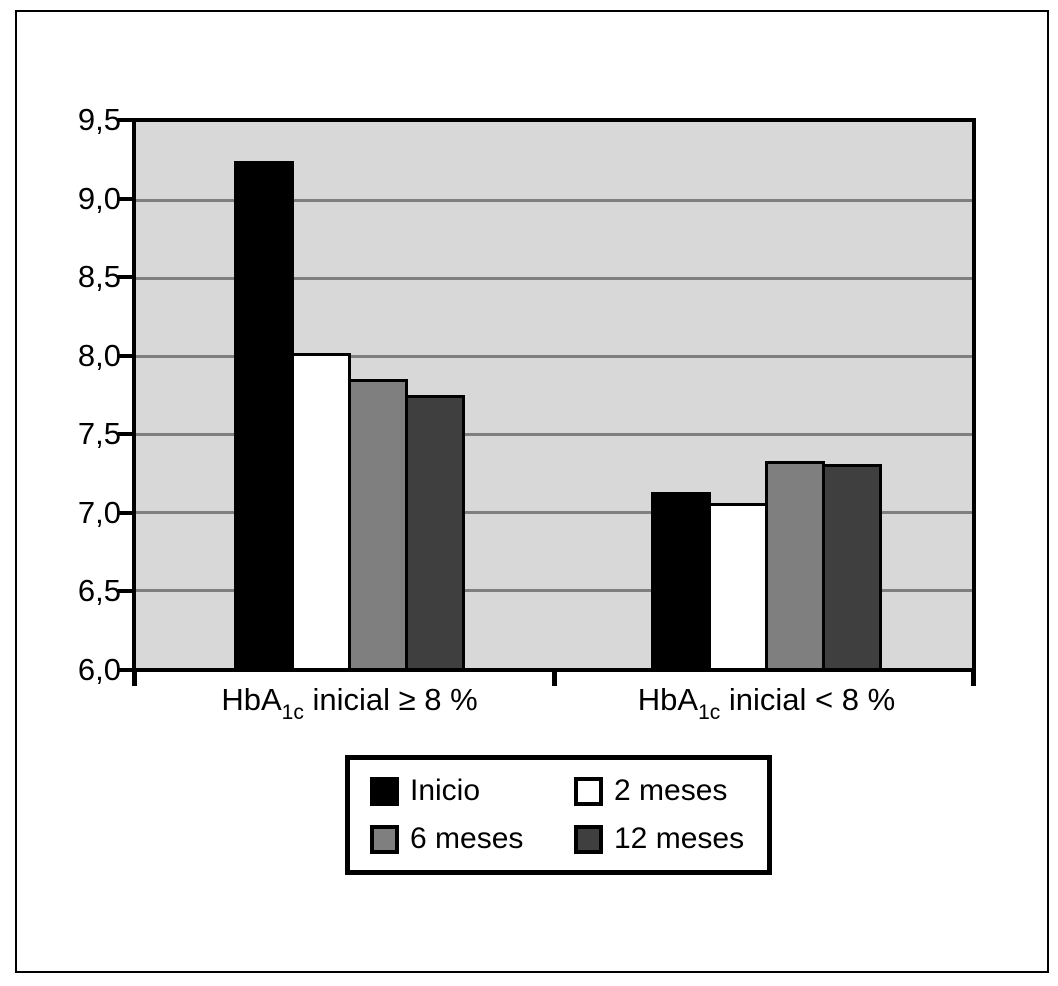  Describe the element at coordinates (99, 669) in the screenshot. I see `y-tick-label: 6,0` at that location.